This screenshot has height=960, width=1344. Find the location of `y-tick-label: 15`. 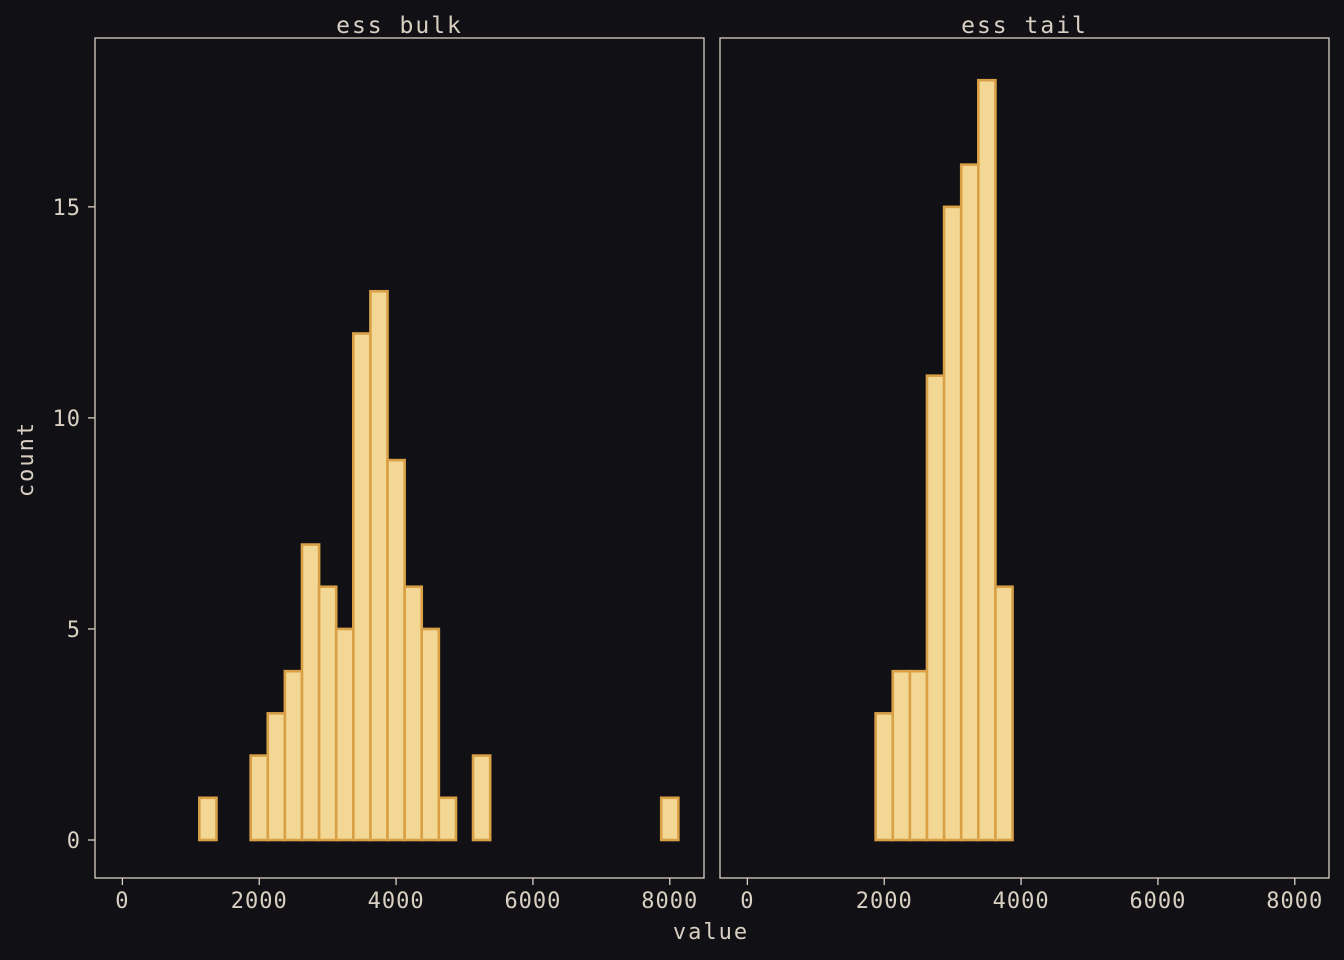

y-tick-label: 15 is located at coordinates (67, 208).